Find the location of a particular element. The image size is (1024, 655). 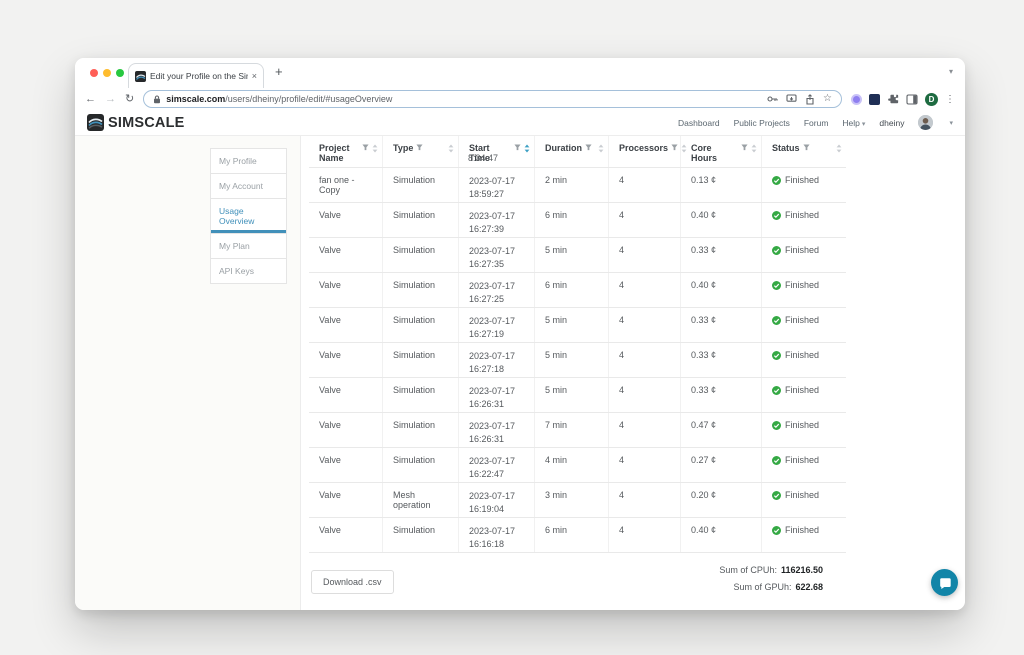

forward-icon: → is located at coordinates (110, 98).